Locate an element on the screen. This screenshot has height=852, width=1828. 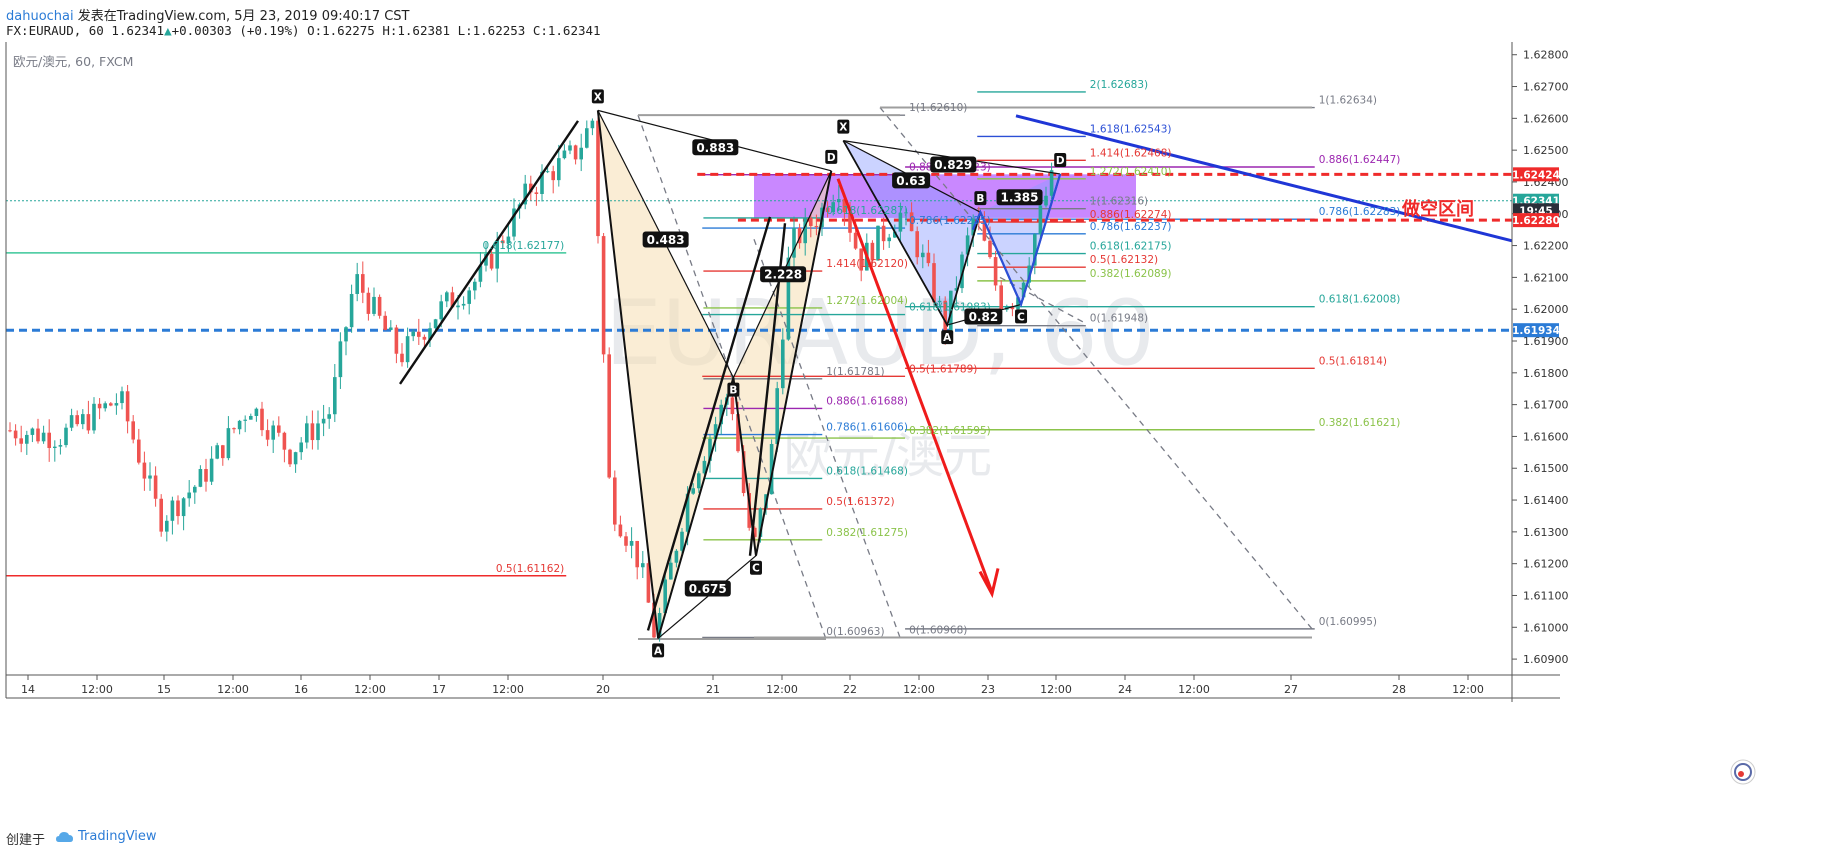
price-tick-label: 1.60900 is located at coordinates (1546, 659).